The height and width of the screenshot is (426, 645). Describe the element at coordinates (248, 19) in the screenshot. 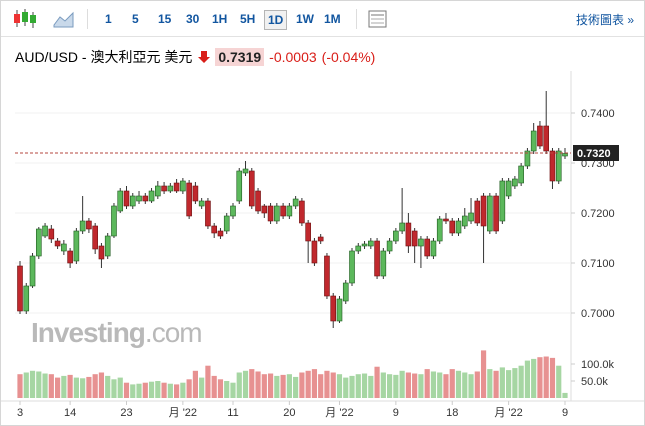

I see `interval-button: 5H` at that location.